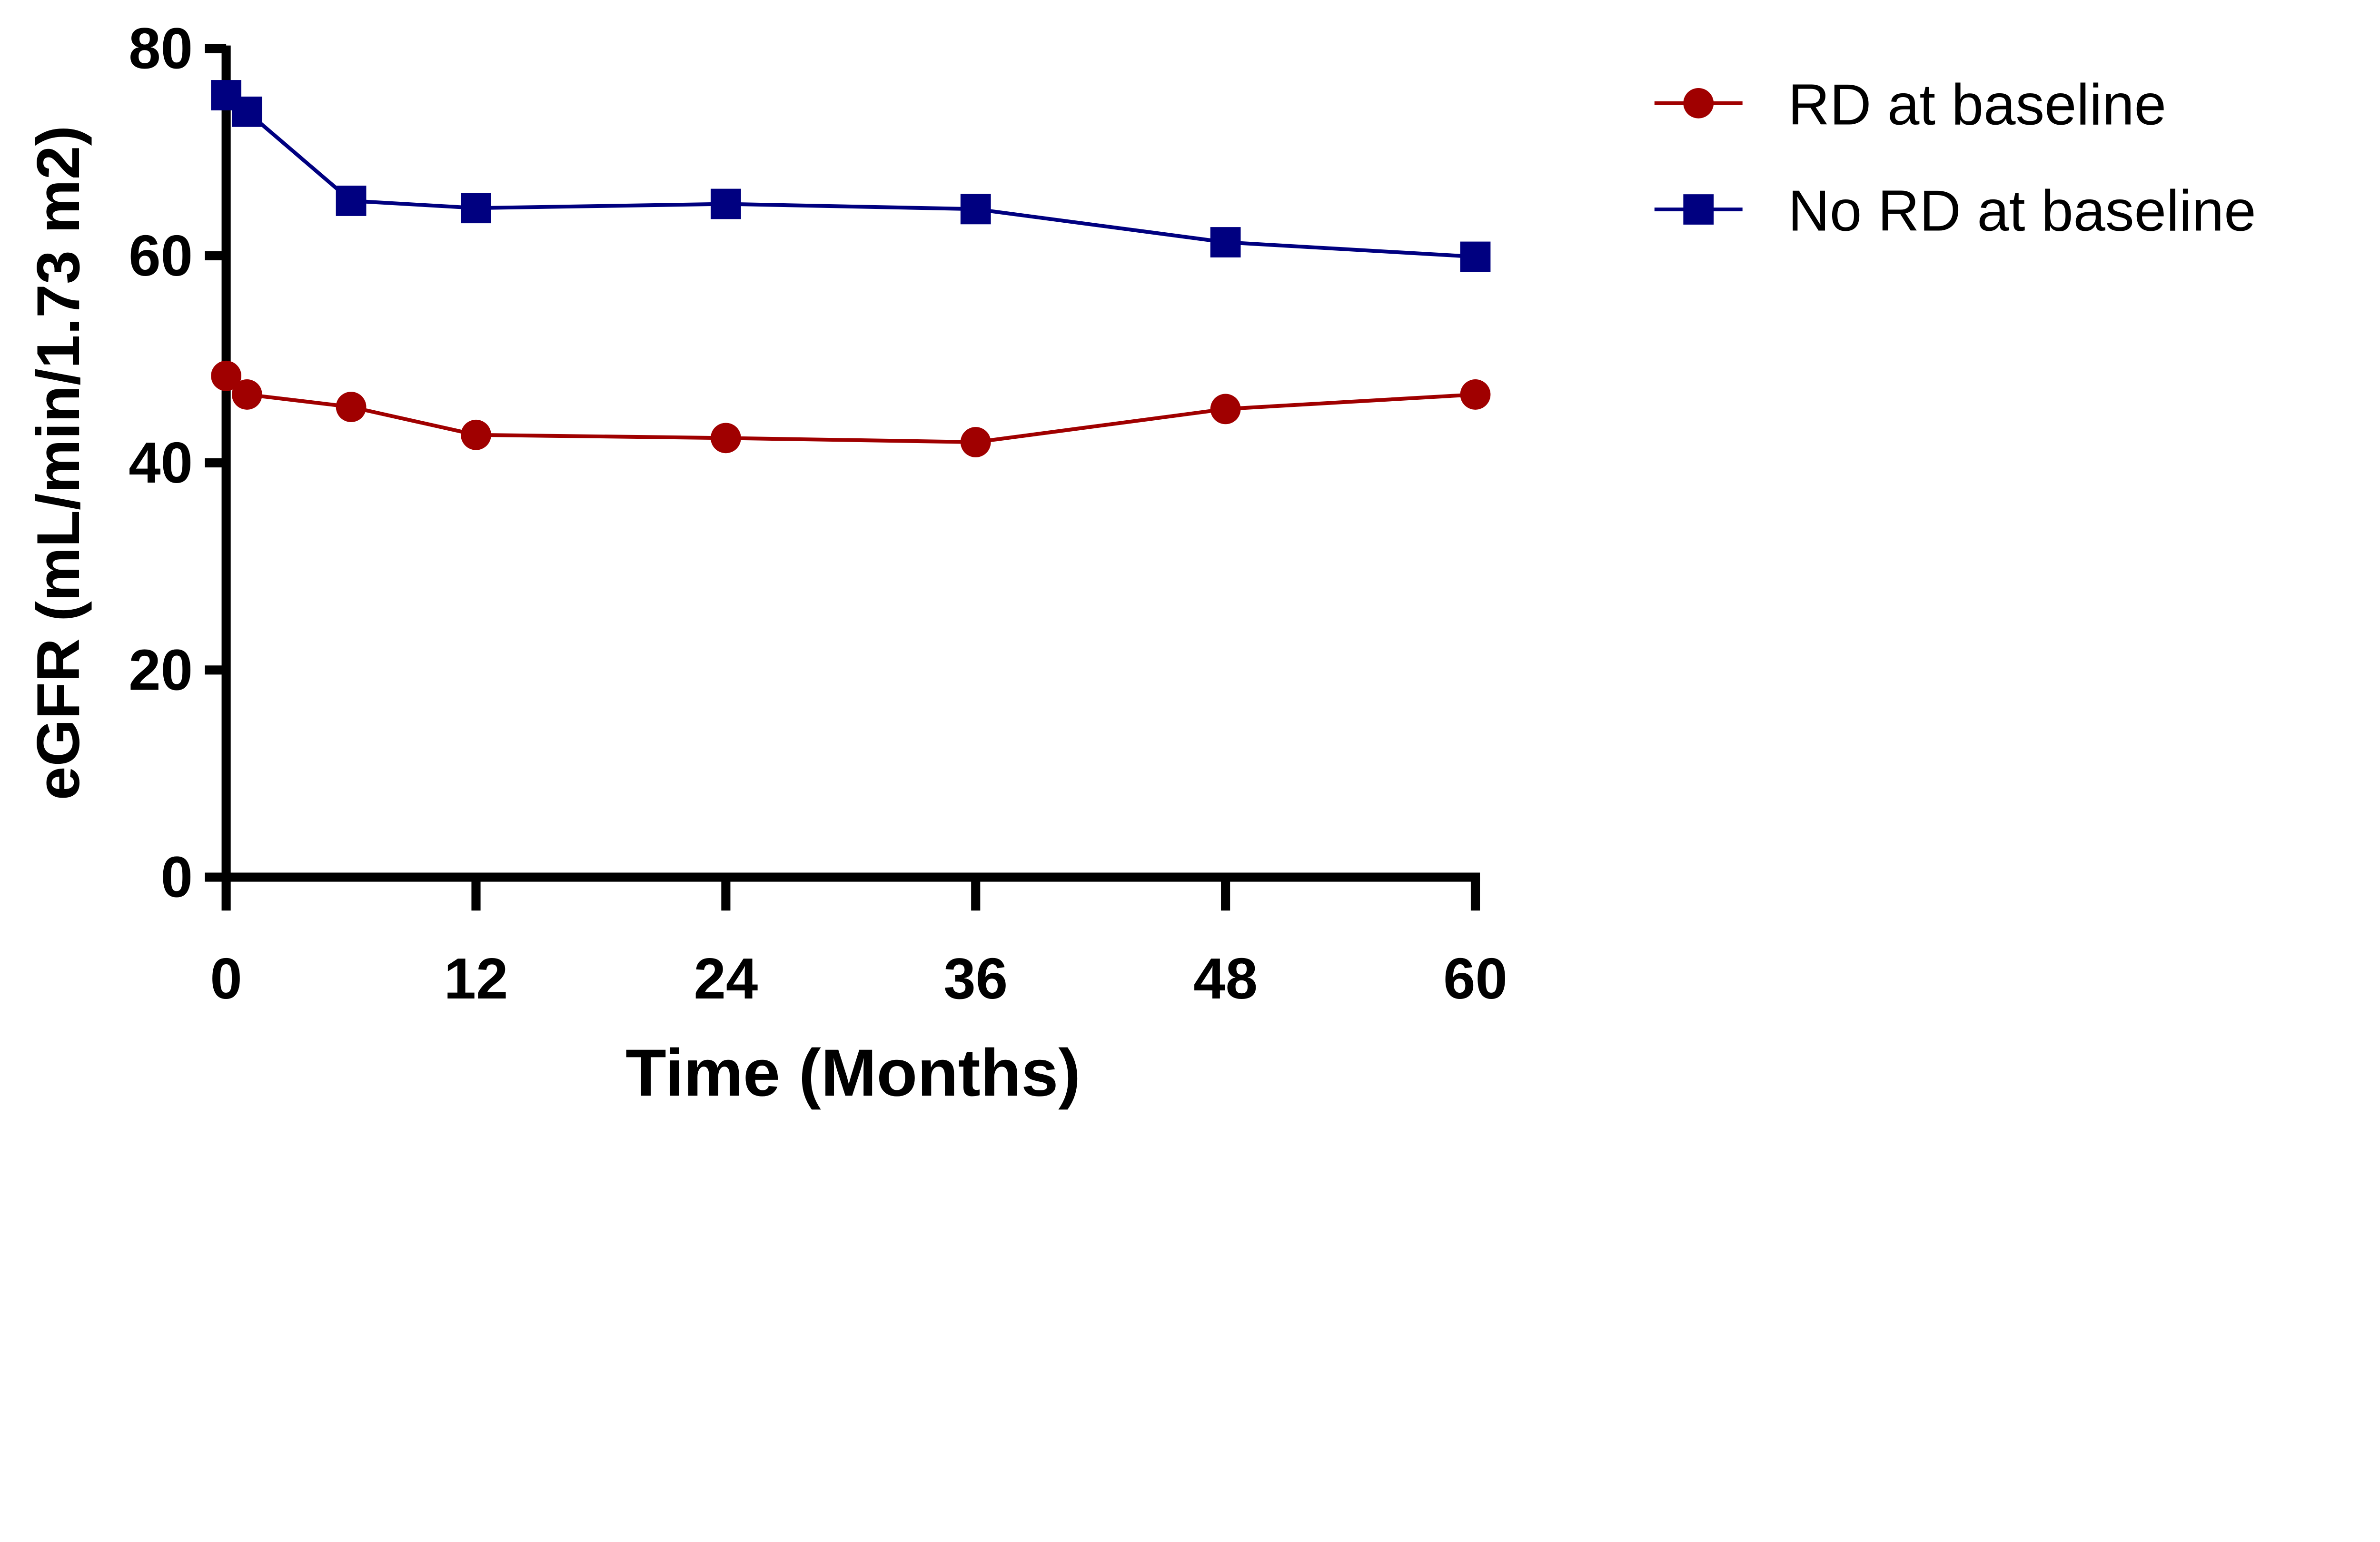 This screenshot has width=2380, height=1542. I want to click on x-tick-label: 36, so click(975, 978).